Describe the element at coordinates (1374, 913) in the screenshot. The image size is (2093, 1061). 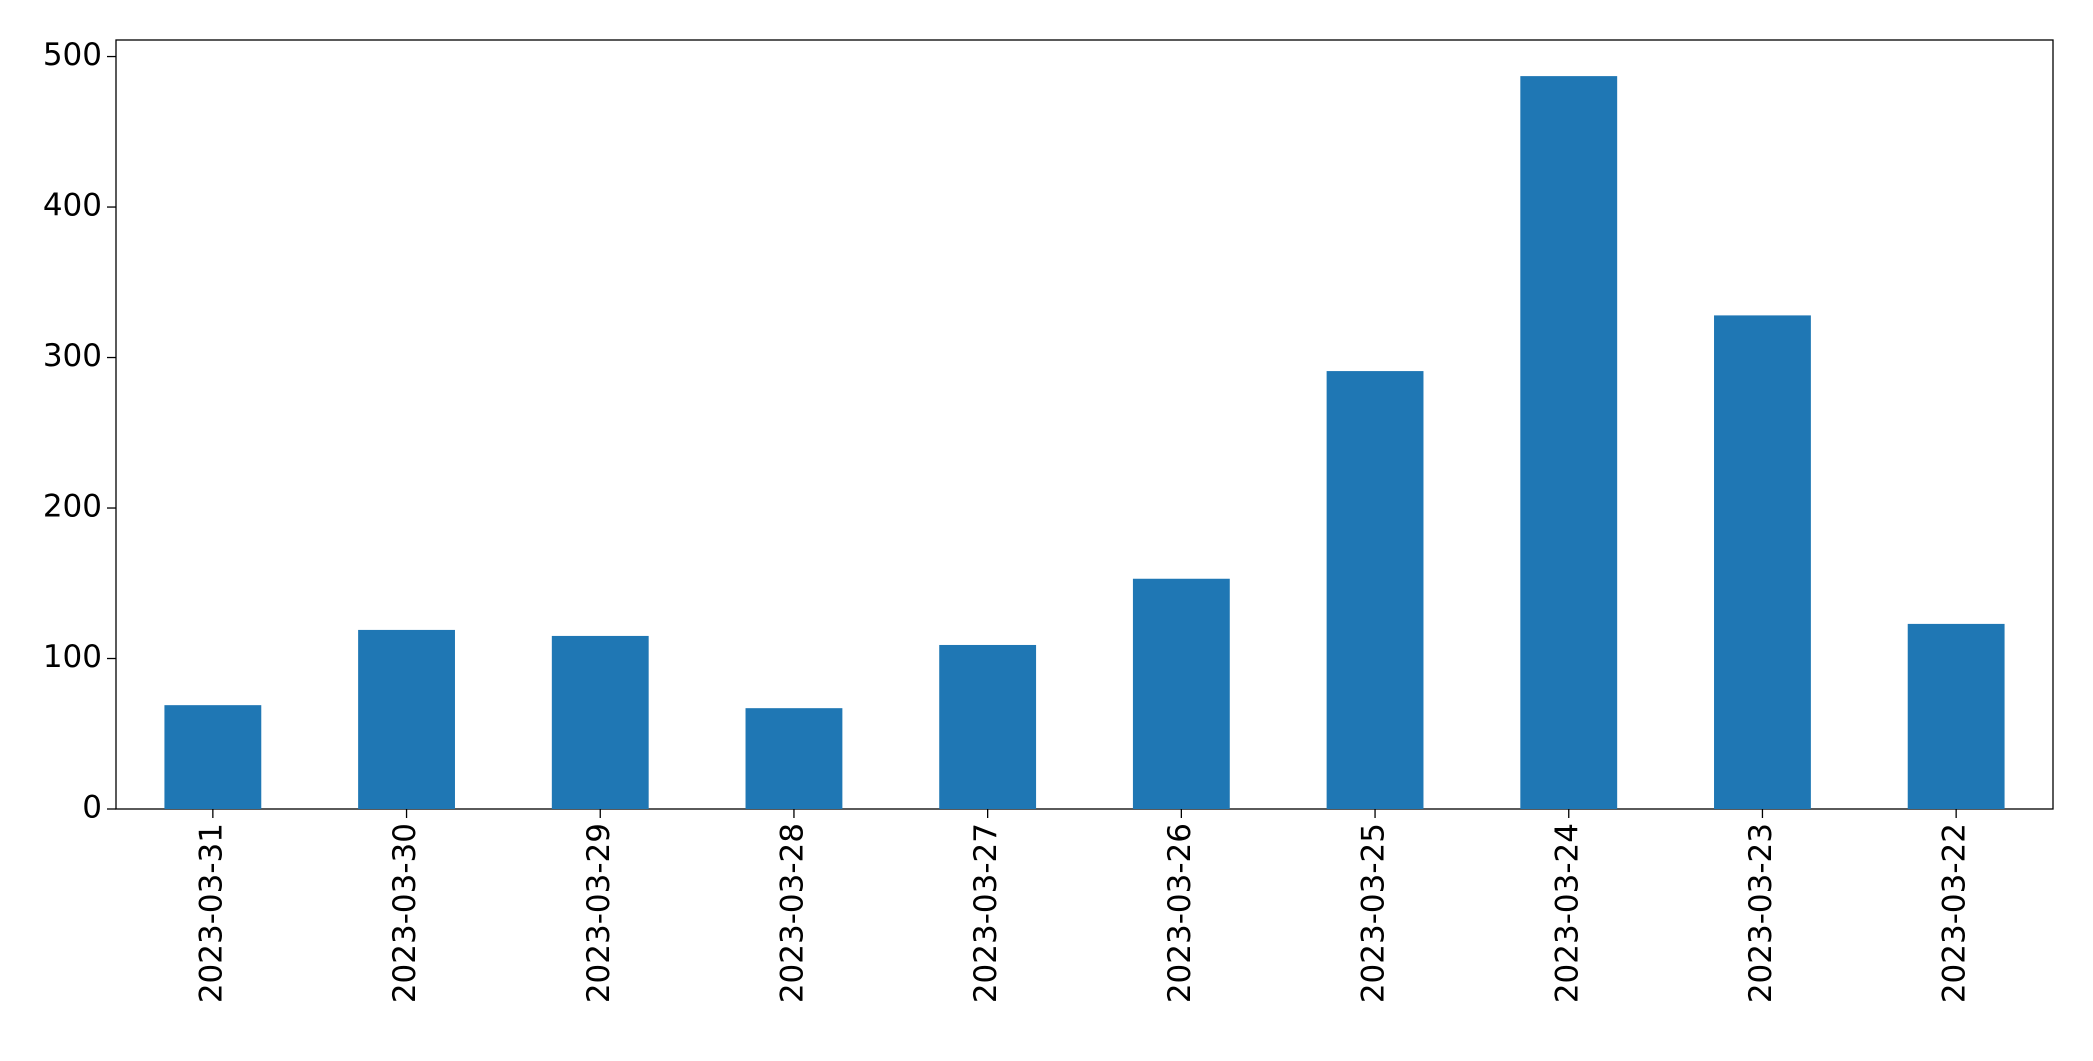
I see `x-tick-label: 2023-03-25` at that location.